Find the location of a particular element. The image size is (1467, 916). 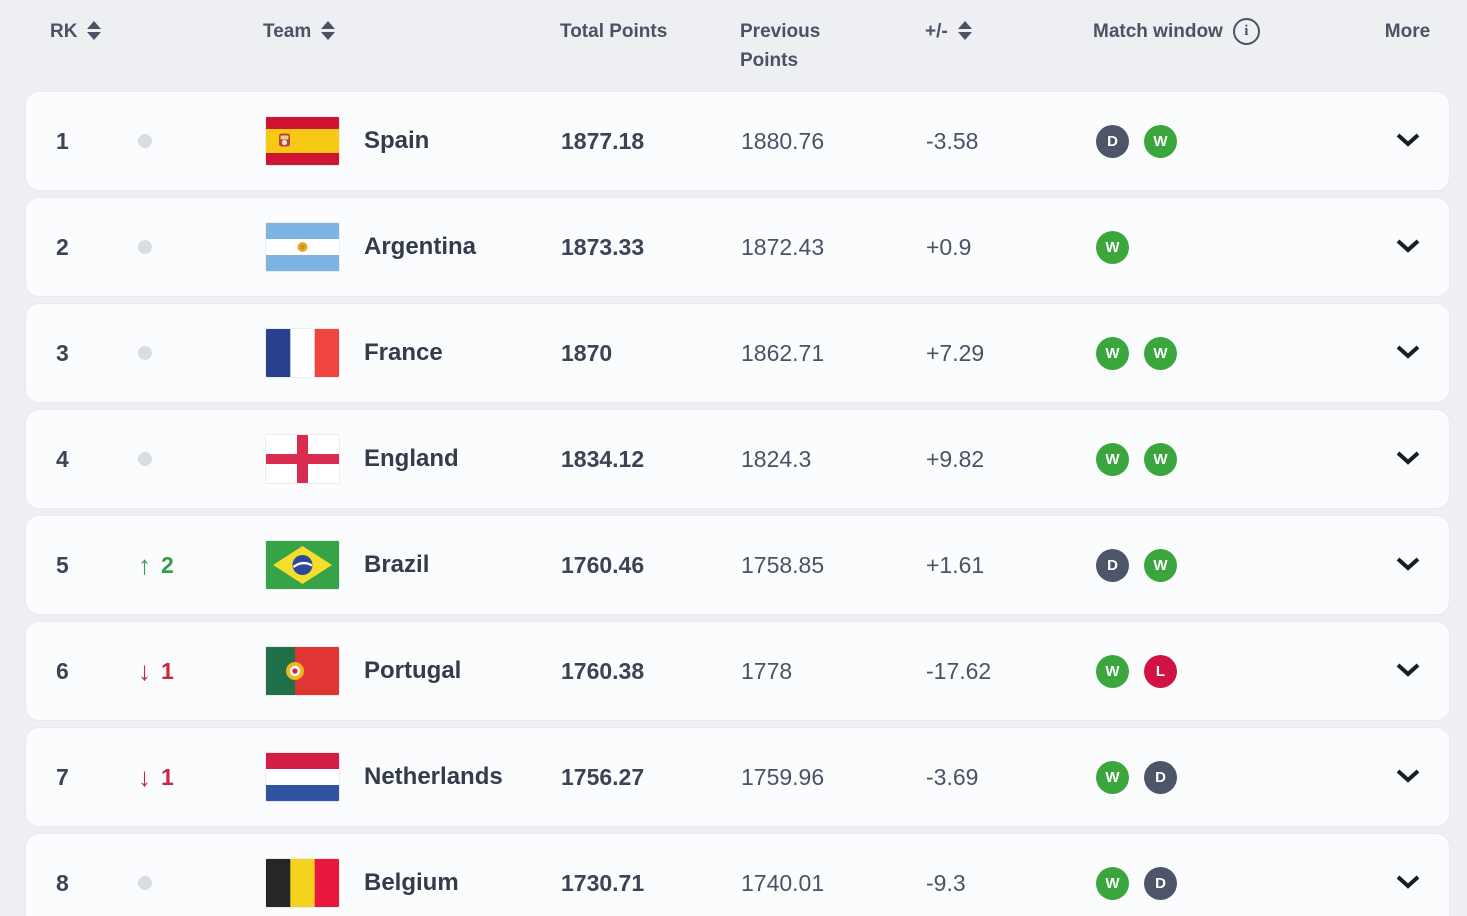

rank-value: 8 is located at coordinates (62, 882).